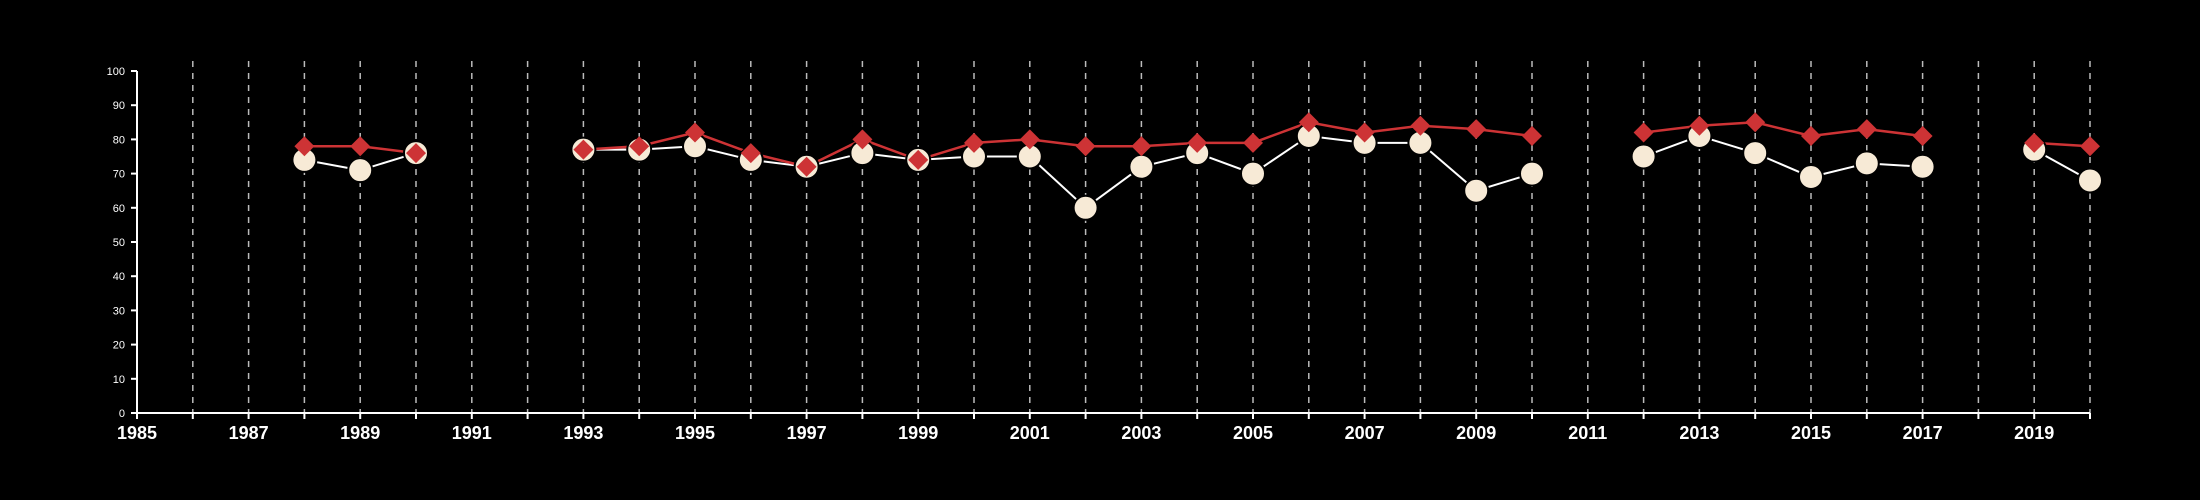 This screenshot has height=500, width=2200. I want to click on diamond-marker-2017, so click(1922, 135).